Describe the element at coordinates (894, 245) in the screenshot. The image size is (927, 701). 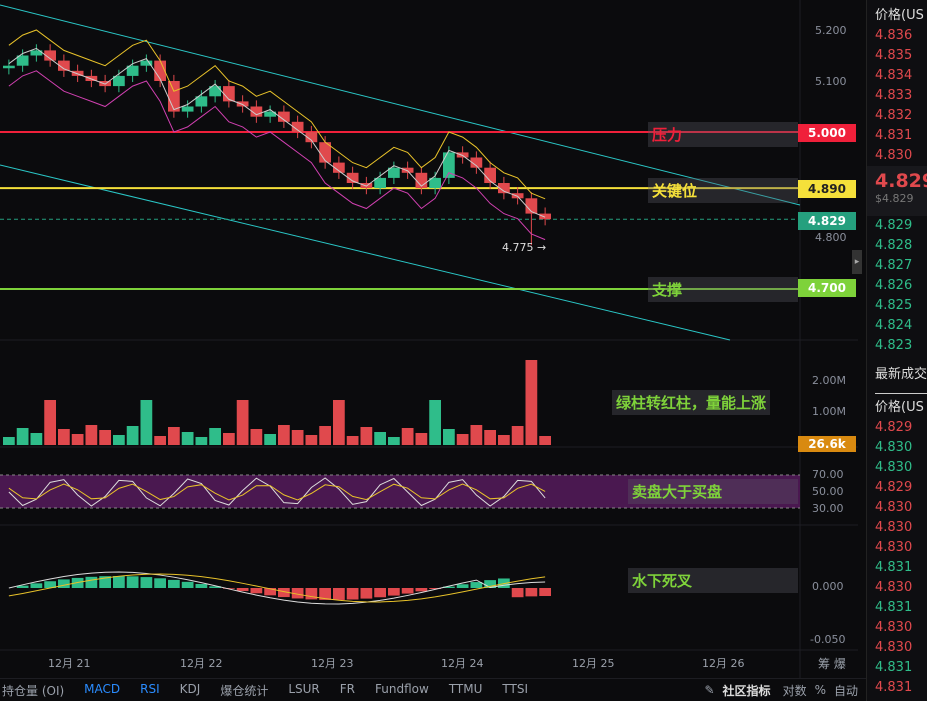
I see `bid-row: 4.828` at that location.